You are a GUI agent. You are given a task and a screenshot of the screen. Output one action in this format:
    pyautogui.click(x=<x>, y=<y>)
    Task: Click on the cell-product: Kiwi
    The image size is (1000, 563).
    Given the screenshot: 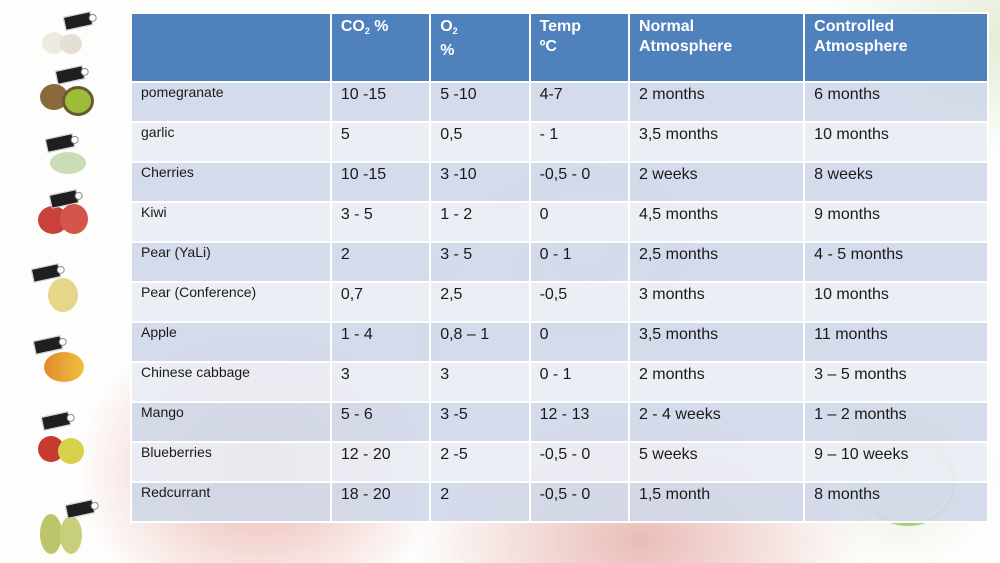 What is the action you would take?
    pyautogui.click(x=231, y=222)
    